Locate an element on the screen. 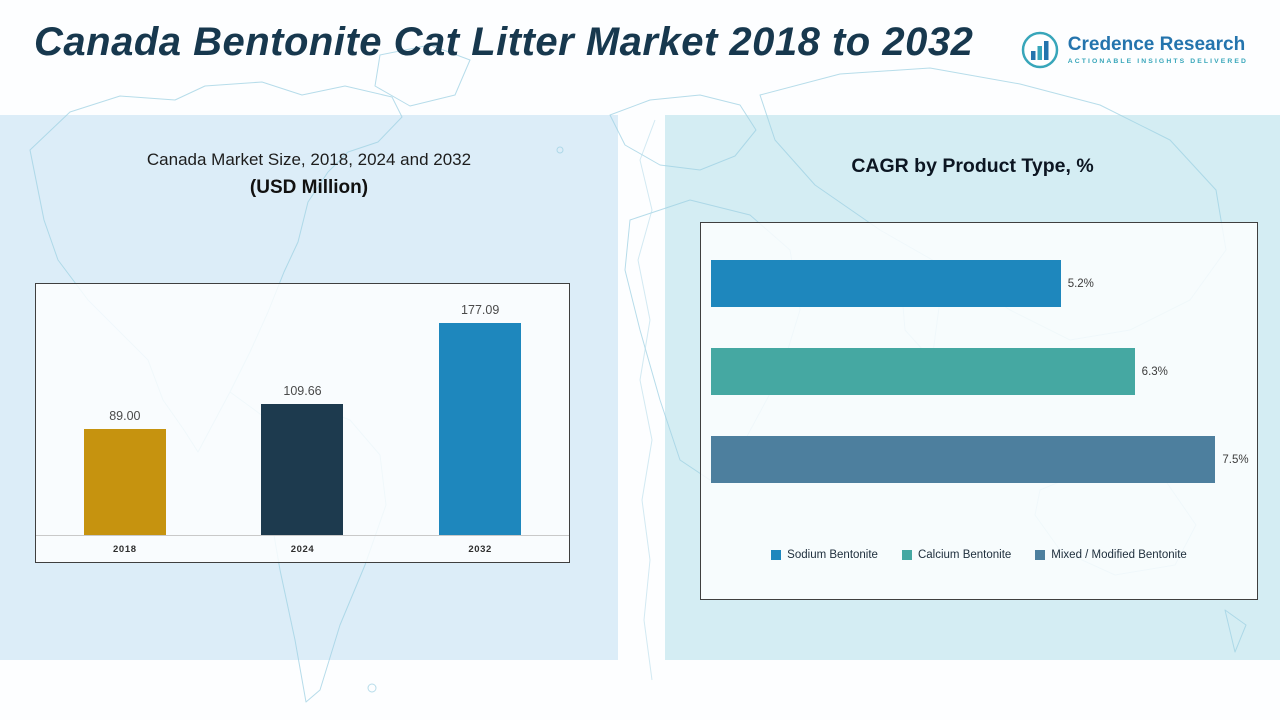  bar-row-calcium-bentonite: 6.3% is located at coordinates (980, 371).